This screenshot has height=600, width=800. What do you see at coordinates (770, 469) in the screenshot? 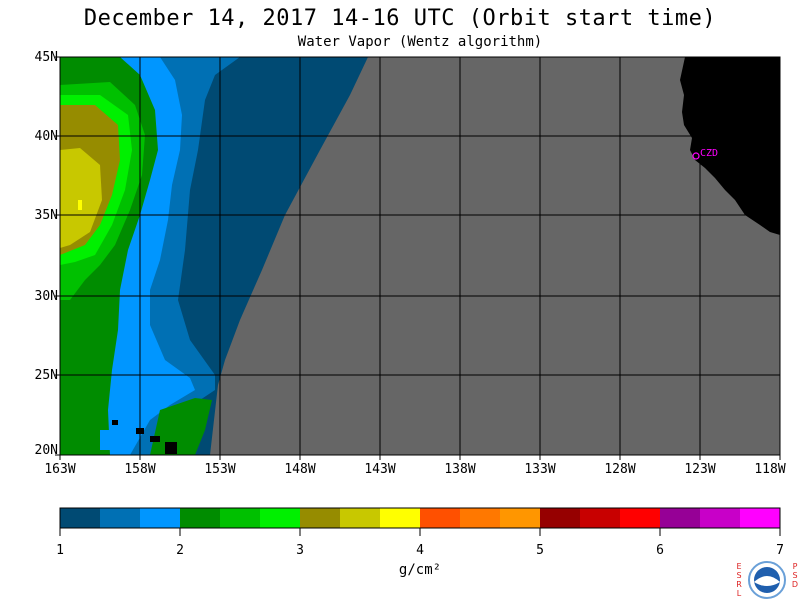
I see `lon-label: 118W` at bounding box center [770, 469].